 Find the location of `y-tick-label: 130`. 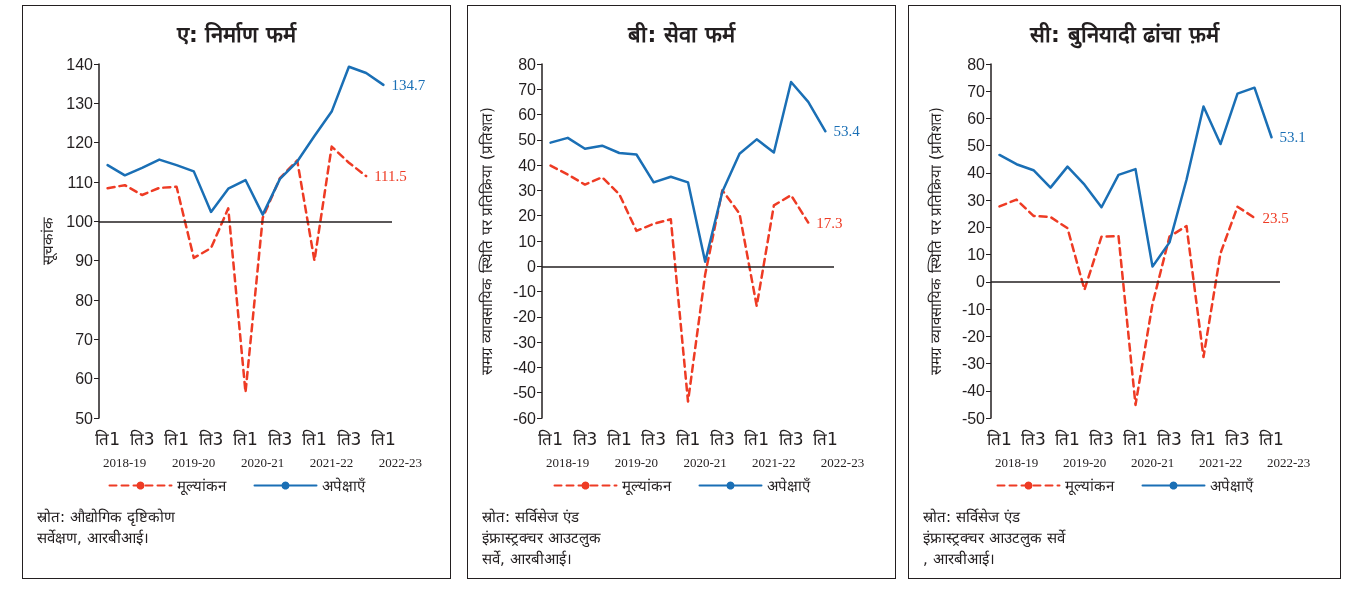

y-tick-label: 130 is located at coordinates (80, 103).